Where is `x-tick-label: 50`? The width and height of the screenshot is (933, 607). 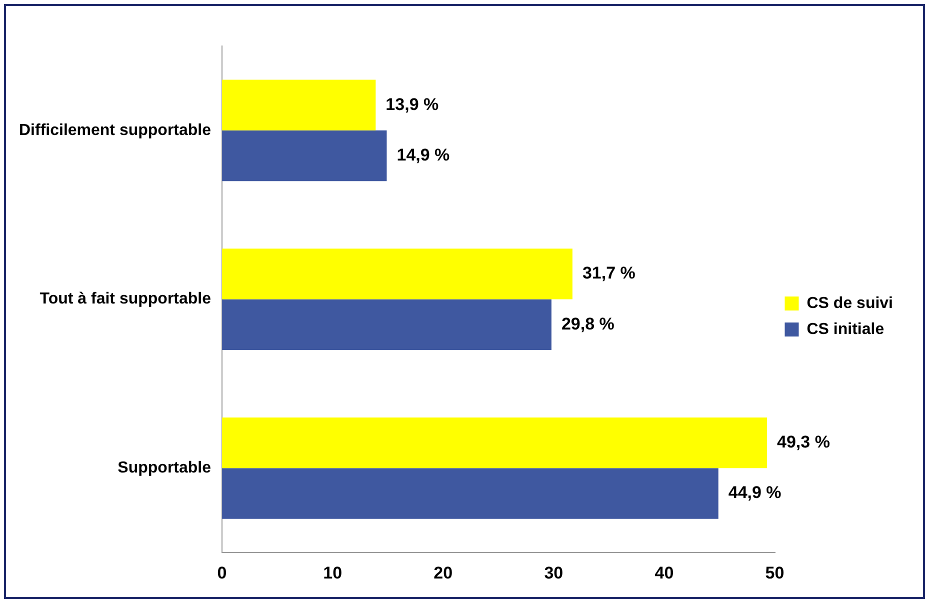 x-tick-label: 50 is located at coordinates (774, 572).